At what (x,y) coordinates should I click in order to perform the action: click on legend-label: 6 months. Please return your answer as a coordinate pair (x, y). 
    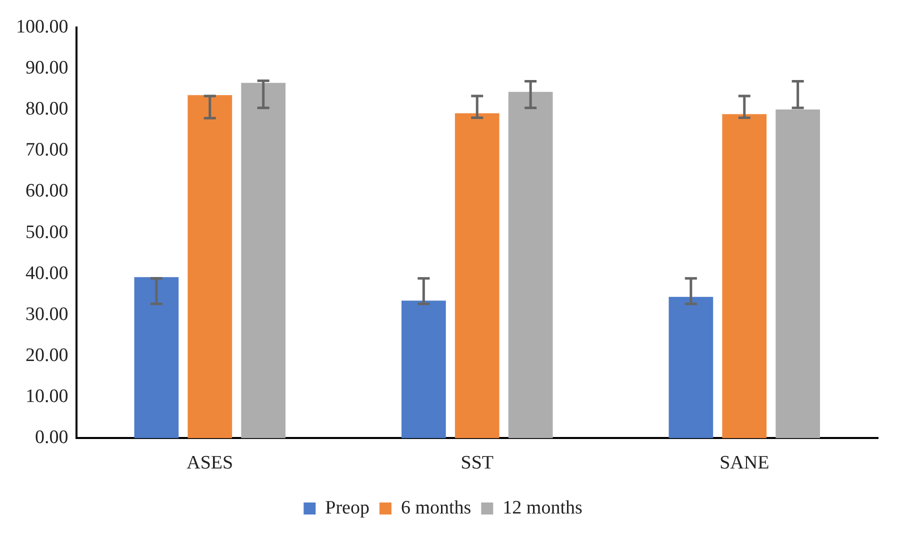
    Looking at the image, I should click on (436, 507).